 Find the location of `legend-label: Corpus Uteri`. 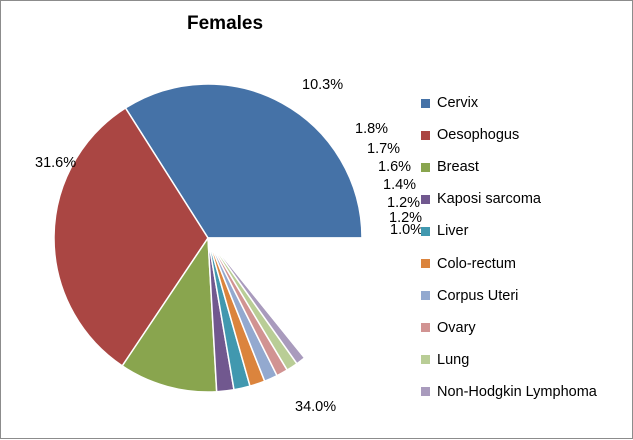

legend-label: Corpus Uteri is located at coordinates (478, 295).